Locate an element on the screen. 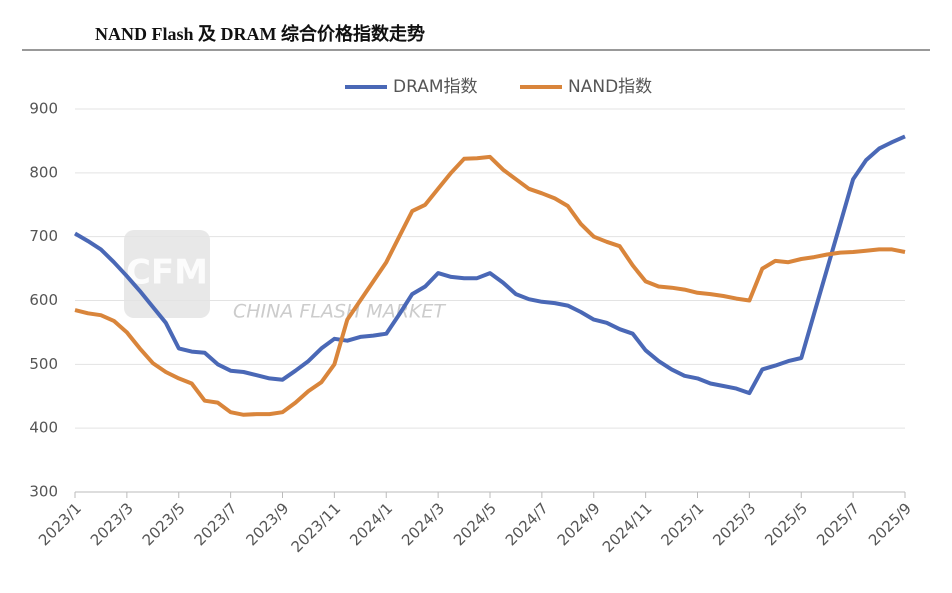 This screenshot has width=952, height=593. y-tick-label: 500 is located at coordinates (43, 364).